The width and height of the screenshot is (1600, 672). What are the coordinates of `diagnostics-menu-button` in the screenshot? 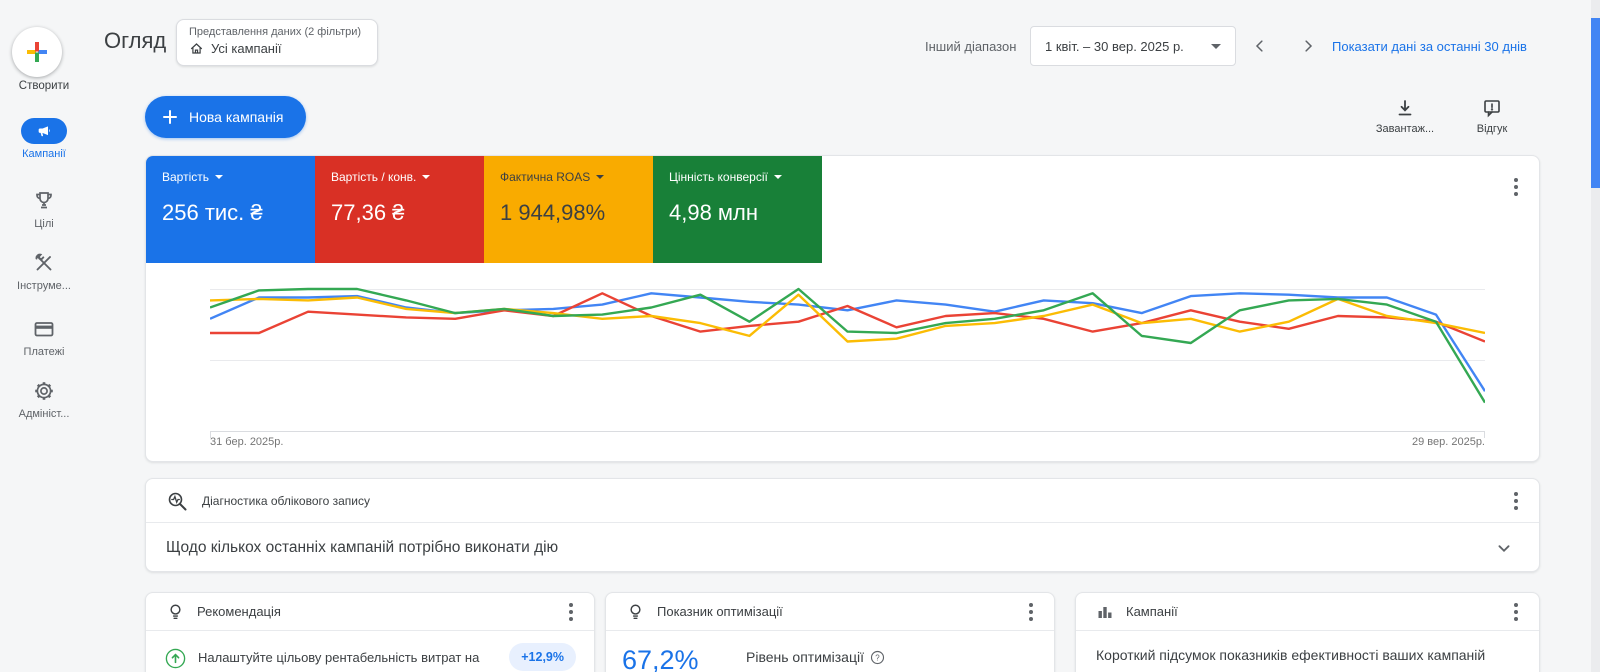 It's located at (1516, 500).